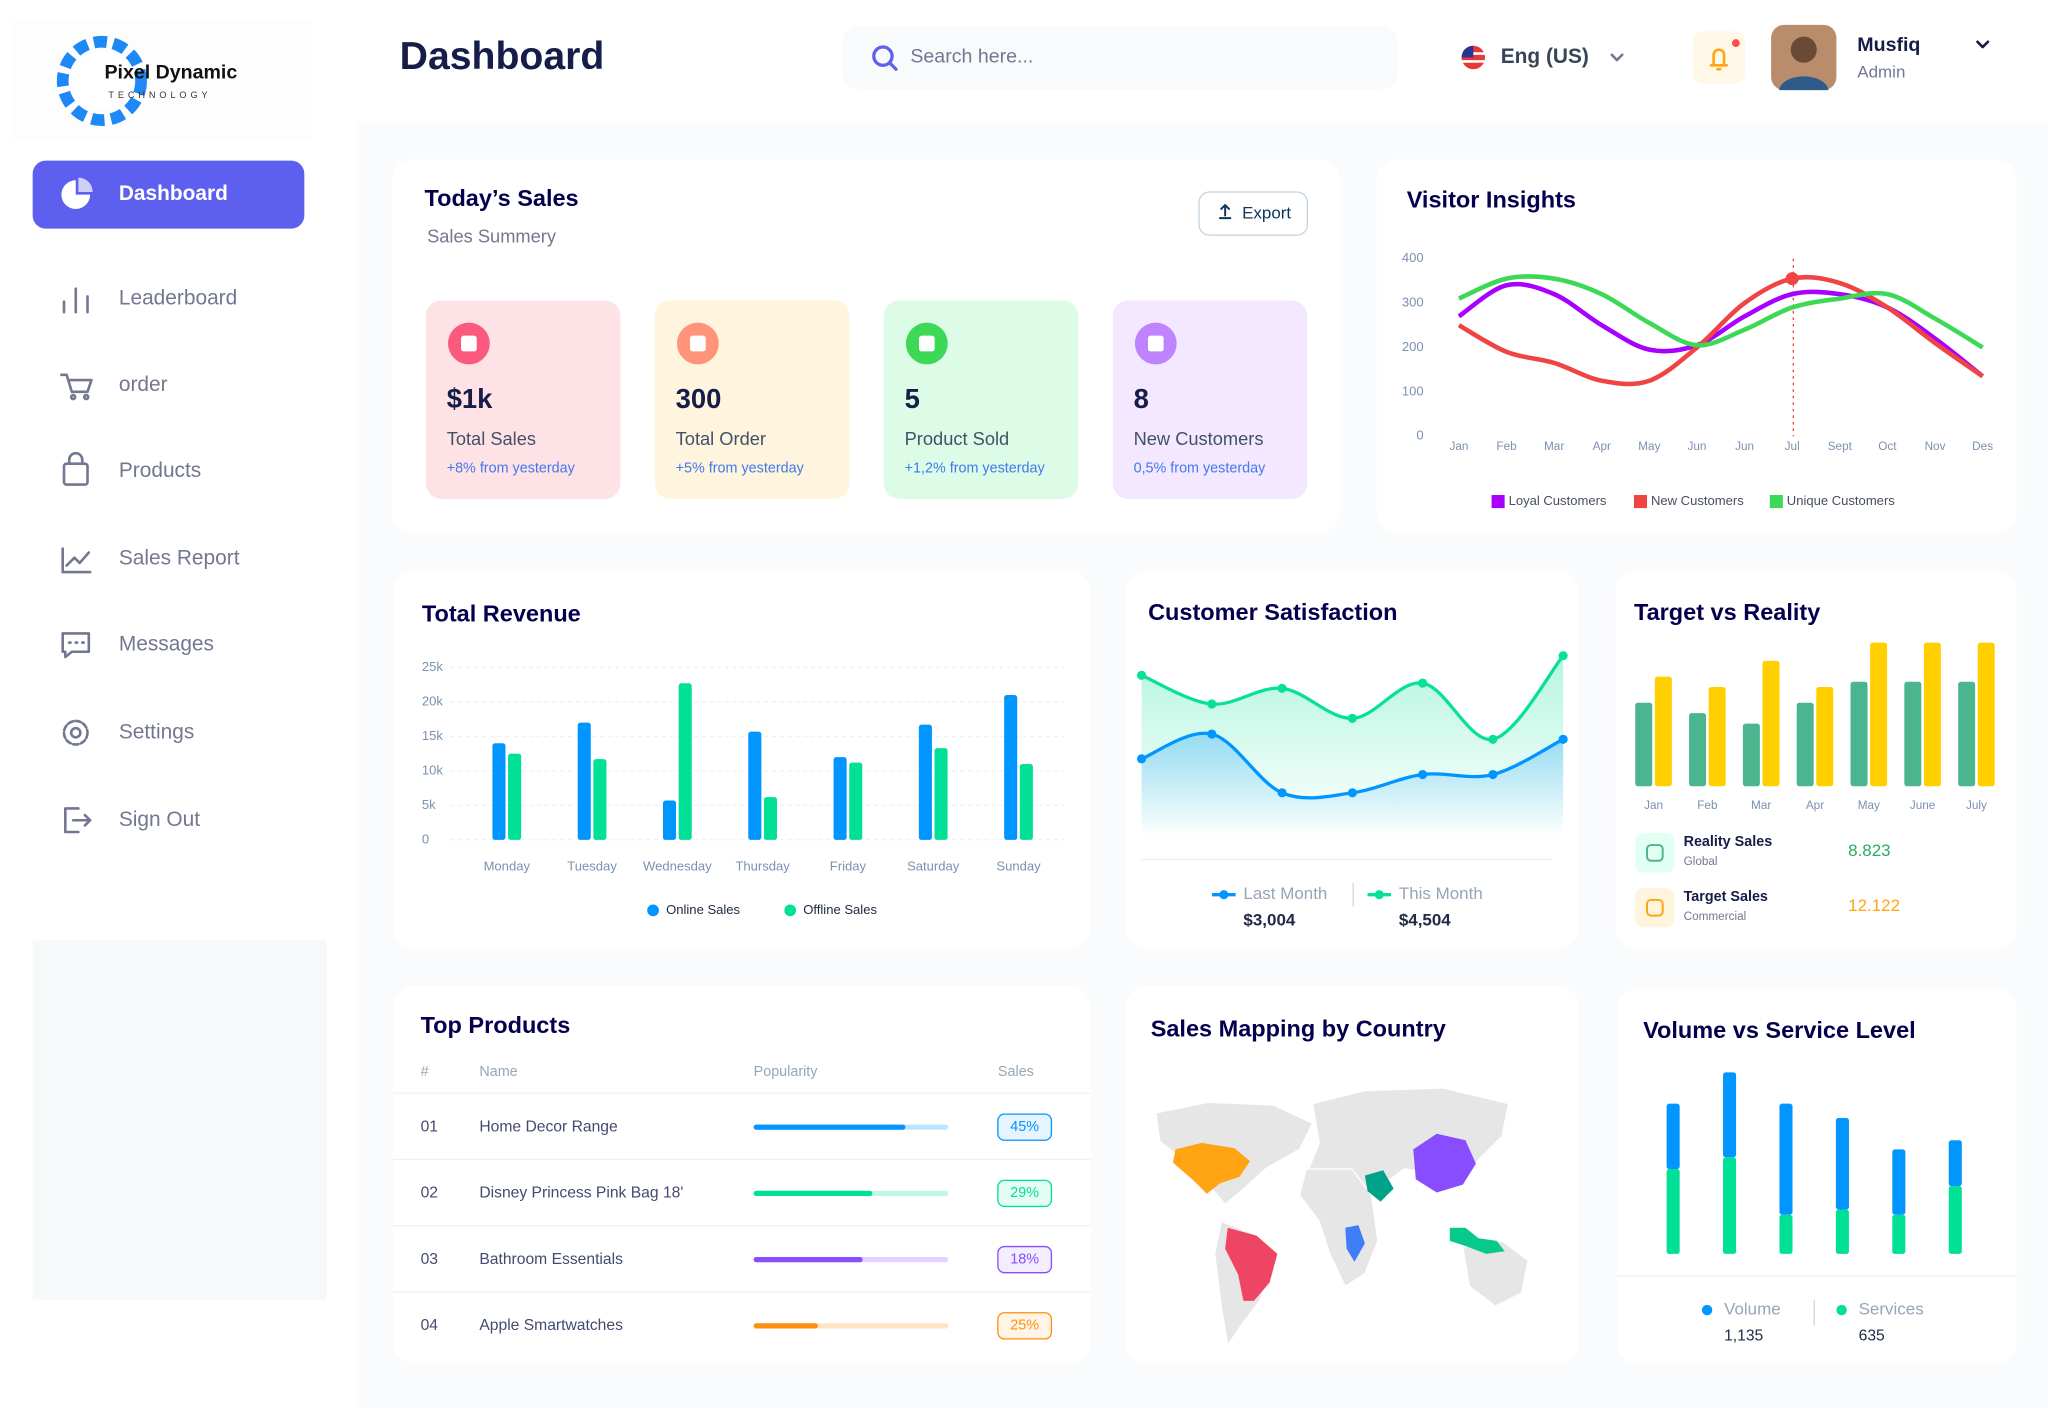  What do you see at coordinates (1891, 1309) in the screenshot?
I see `legend-label: Services` at bounding box center [1891, 1309].